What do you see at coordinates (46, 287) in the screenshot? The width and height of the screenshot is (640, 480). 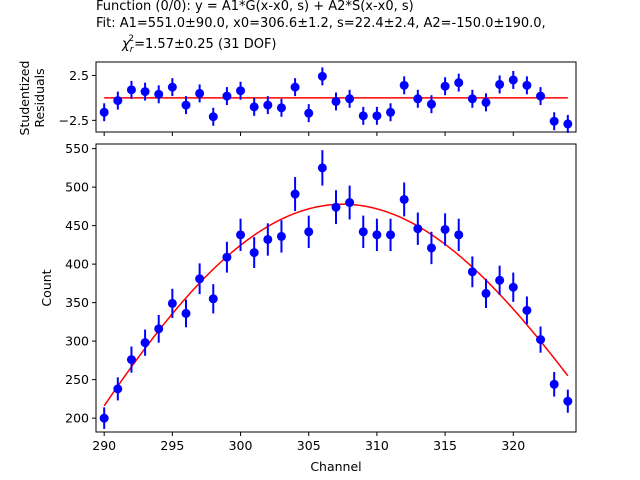 I see `y-axis-label: Count` at bounding box center [46, 287].